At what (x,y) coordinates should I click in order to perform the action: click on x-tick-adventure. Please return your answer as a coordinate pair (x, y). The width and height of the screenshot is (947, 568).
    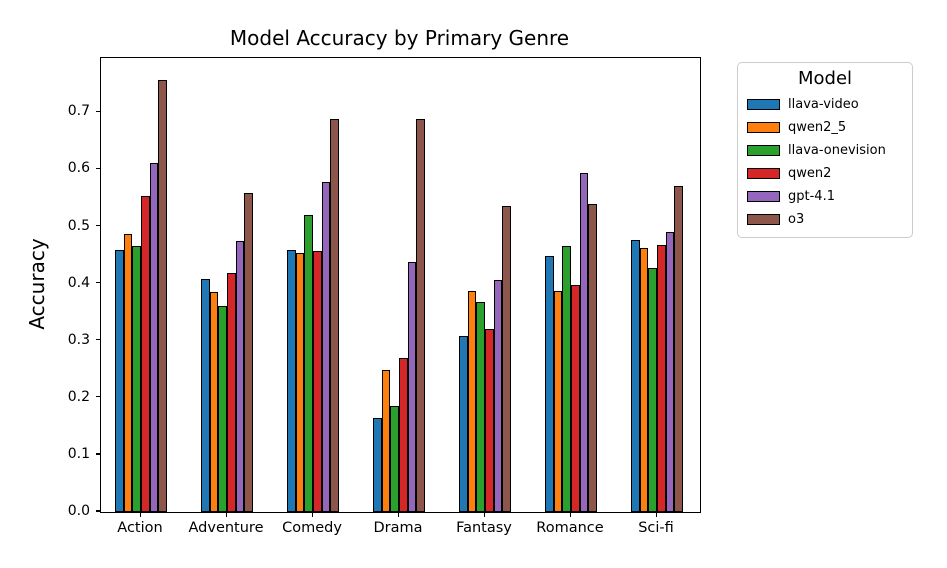
    Looking at the image, I should click on (227, 515).